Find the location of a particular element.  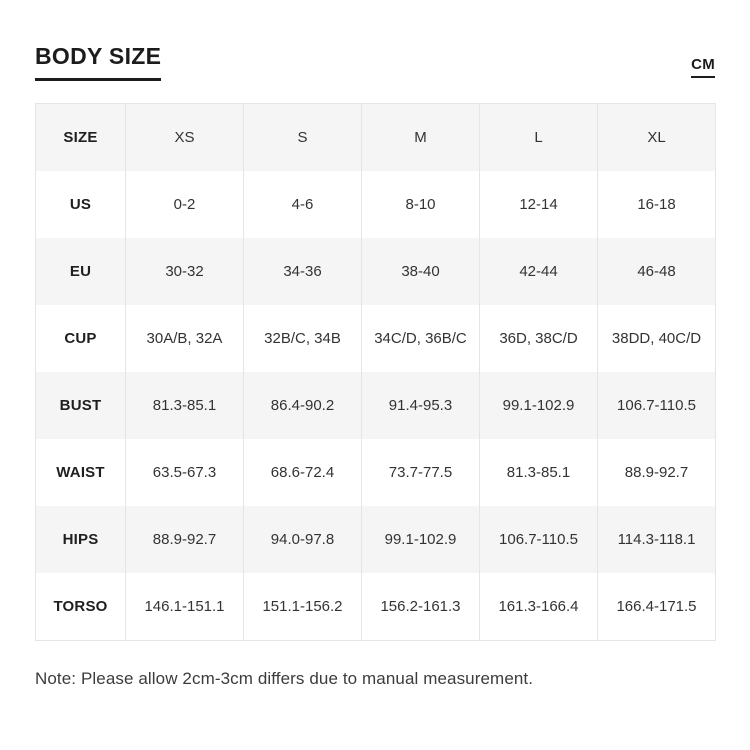

cell-cup-l: 36D, 38C/D is located at coordinates (538, 339).